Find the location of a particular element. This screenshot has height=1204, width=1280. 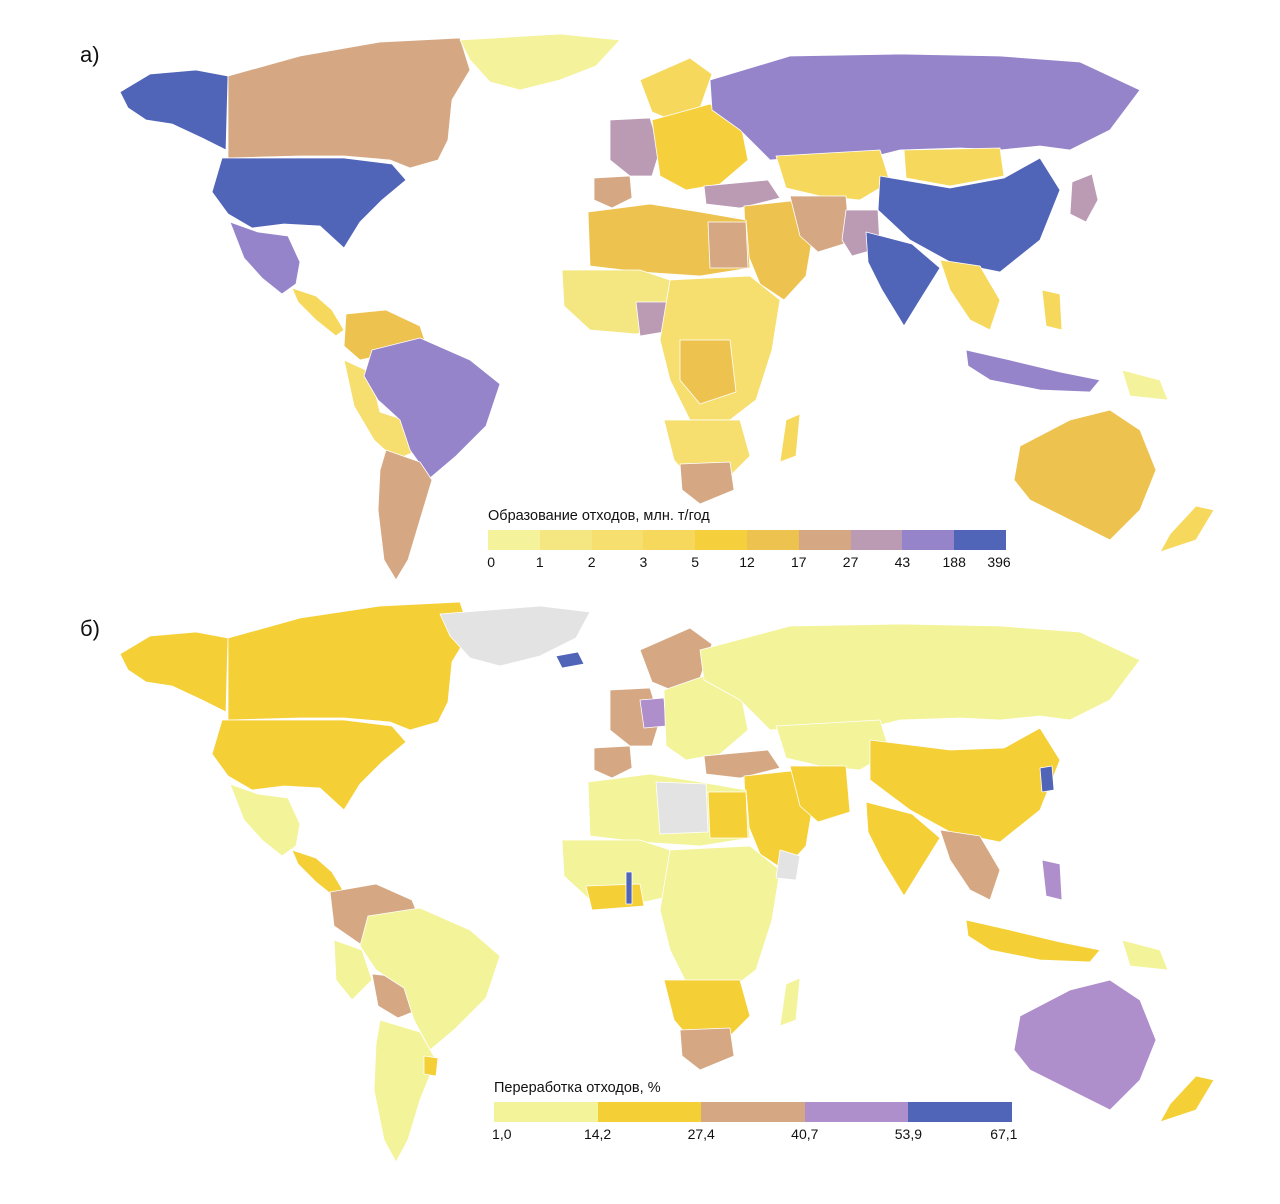

legend-tick-label: 40,7 is located at coordinates (805, 1134).